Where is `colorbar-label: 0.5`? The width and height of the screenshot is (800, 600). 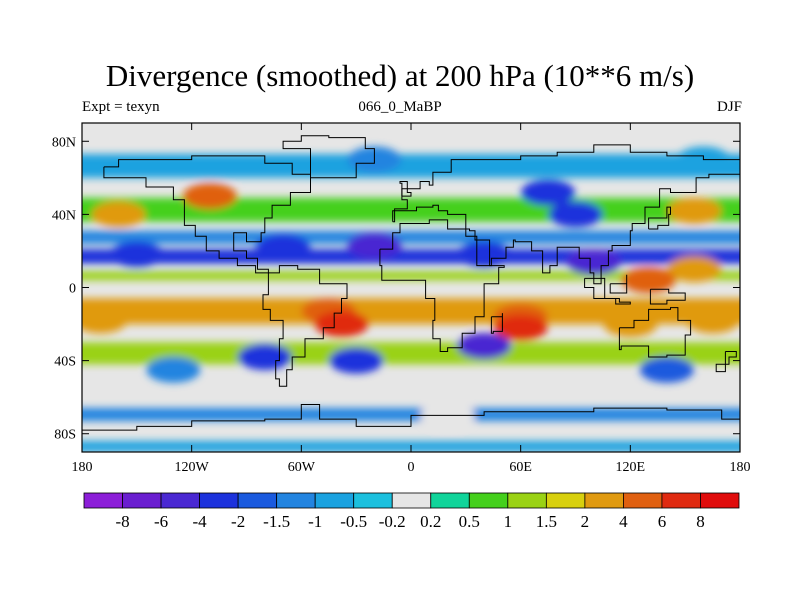 colorbar-label: 0.5 is located at coordinates (469, 521).